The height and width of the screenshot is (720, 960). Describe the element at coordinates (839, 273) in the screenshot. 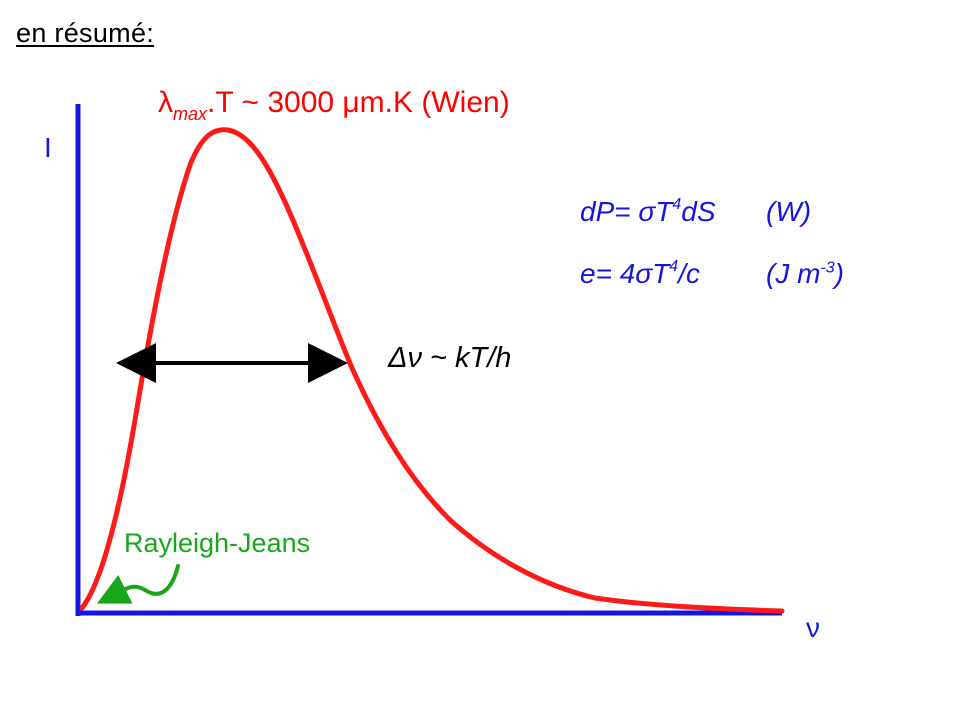

I see `energy-unit-post: )` at that location.